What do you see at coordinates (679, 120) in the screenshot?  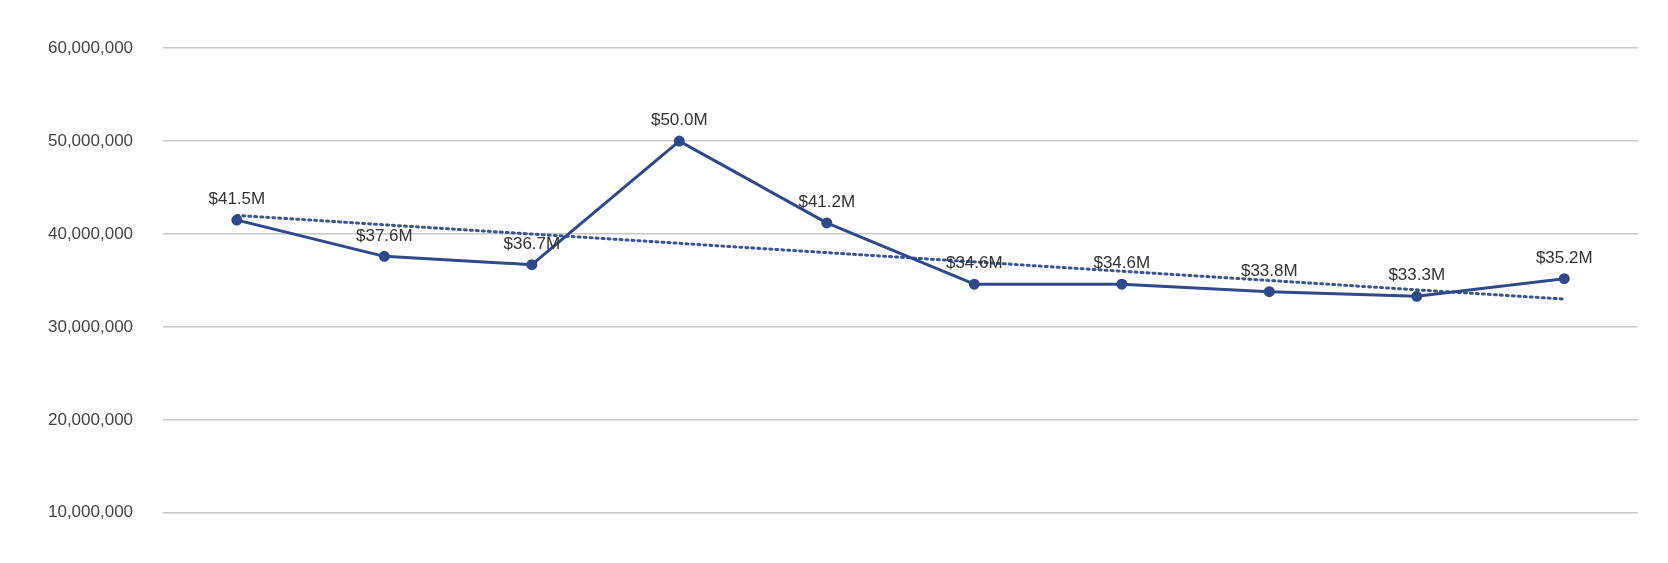 I see `data-label: $50.0M` at bounding box center [679, 120].